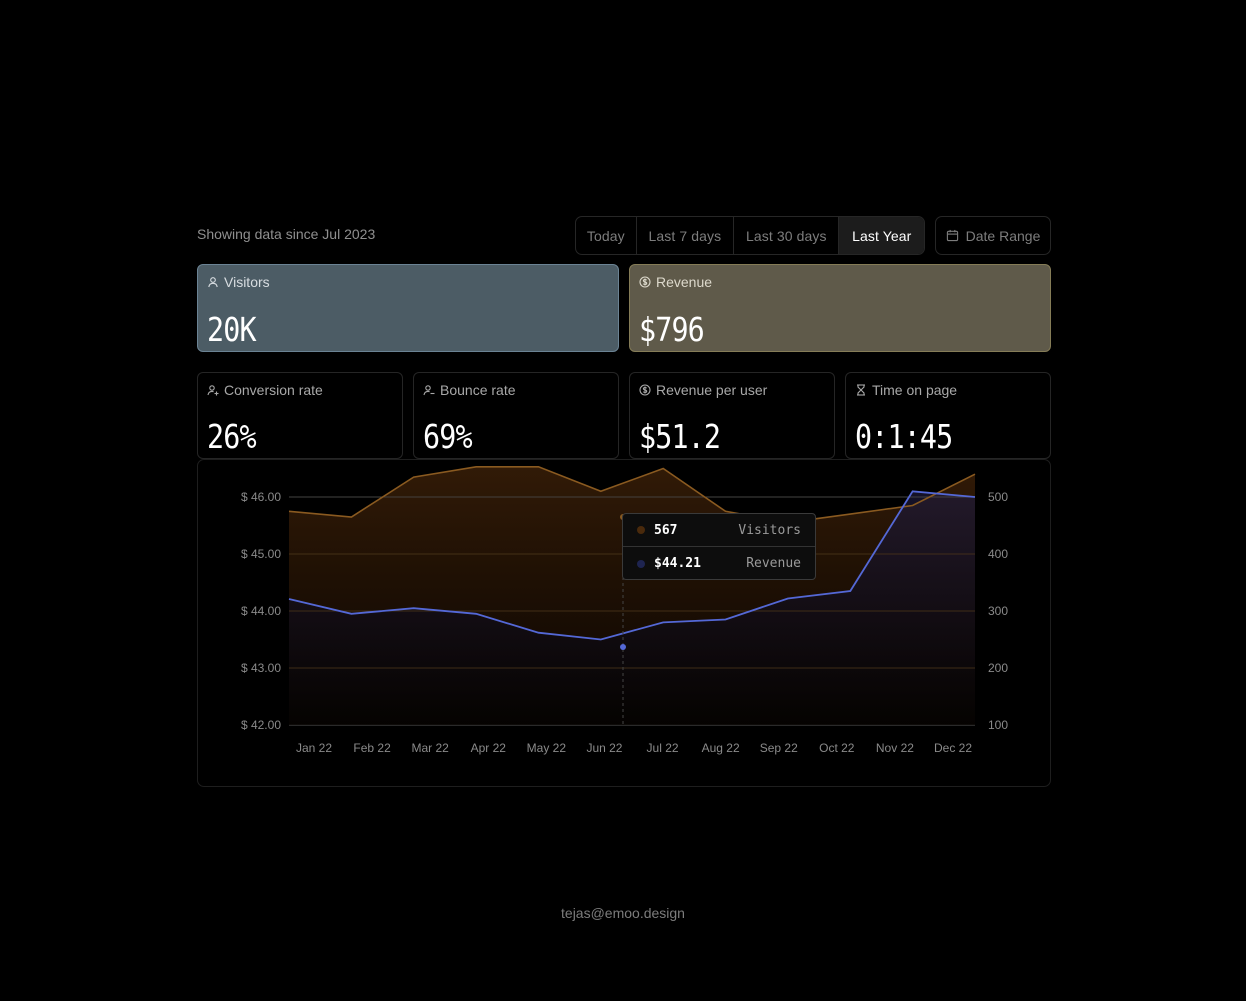 The height and width of the screenshot is (1001, 1246). Describe the element at coordinates (604, 748) in the screenshot. I see `x-tick-label: Jun 22` at that location.